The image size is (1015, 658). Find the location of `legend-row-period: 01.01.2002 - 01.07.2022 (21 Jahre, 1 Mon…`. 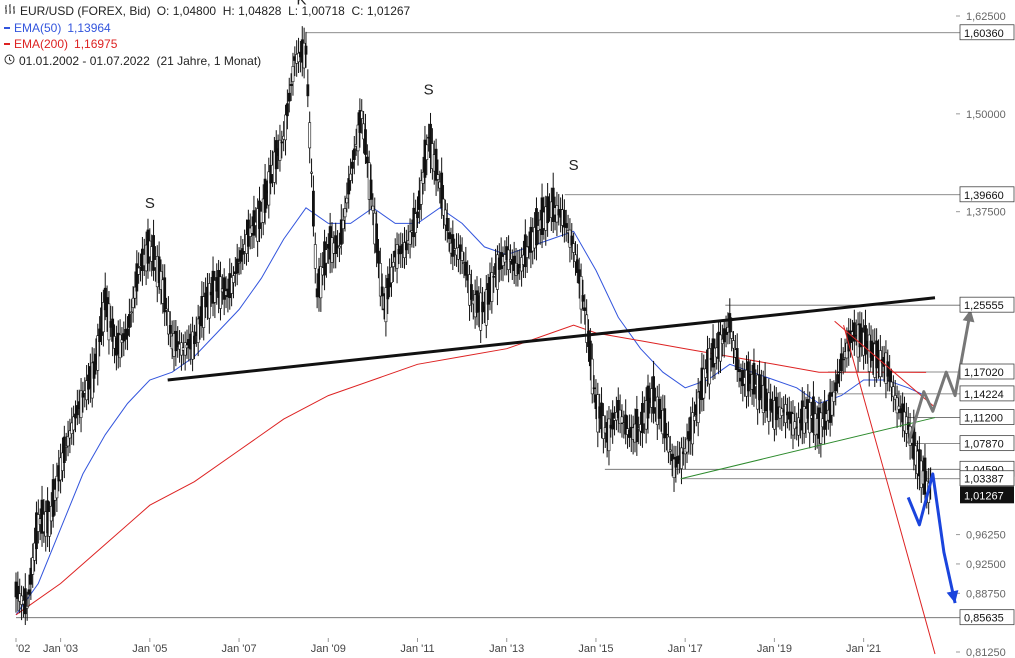

legend-row-period: 01.01.2002 - 01.07.2022 (21 Jahre, 1 Mon… is located at coordinates (207, 61).